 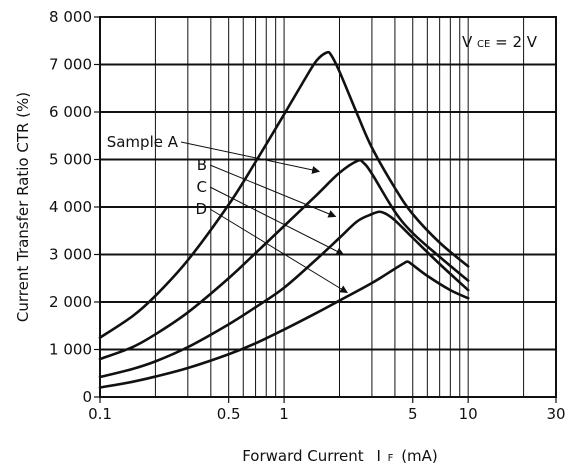 I want to click on y-tick-label: 4 000, so click(x=70, y=207).